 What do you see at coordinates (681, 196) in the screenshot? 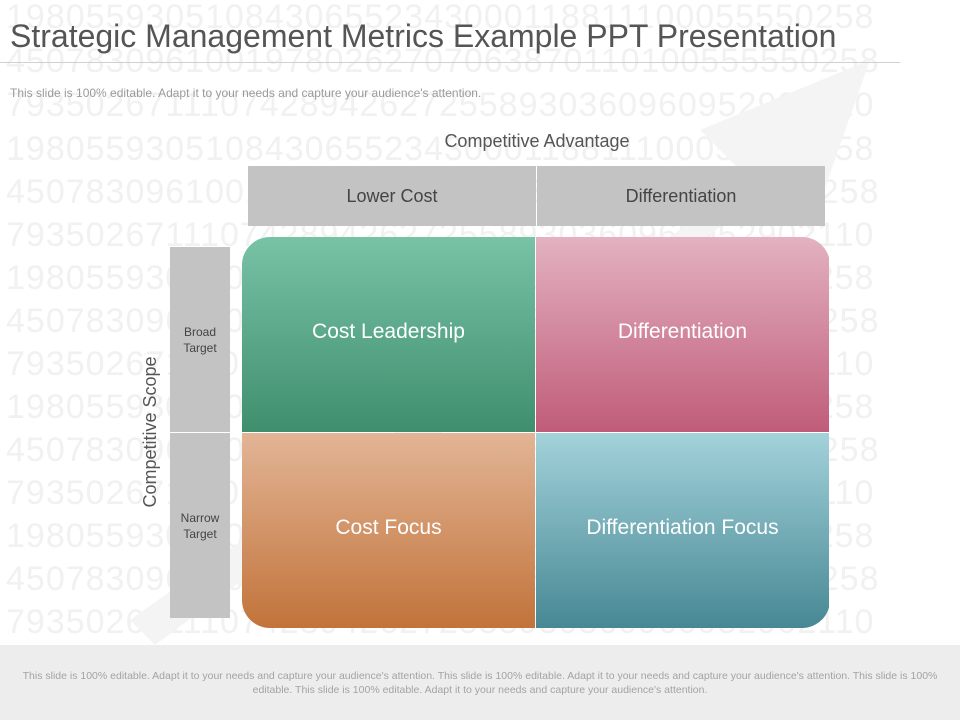
I see `column-header-differentiation: Differentiation` at bounding box center [681, 196].